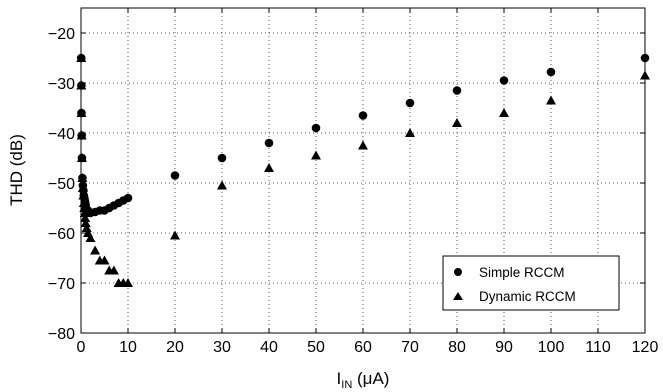  Describe the element at coordinates (61, 284) in the screenshot. I see `y-tick-label: −70` at that location.